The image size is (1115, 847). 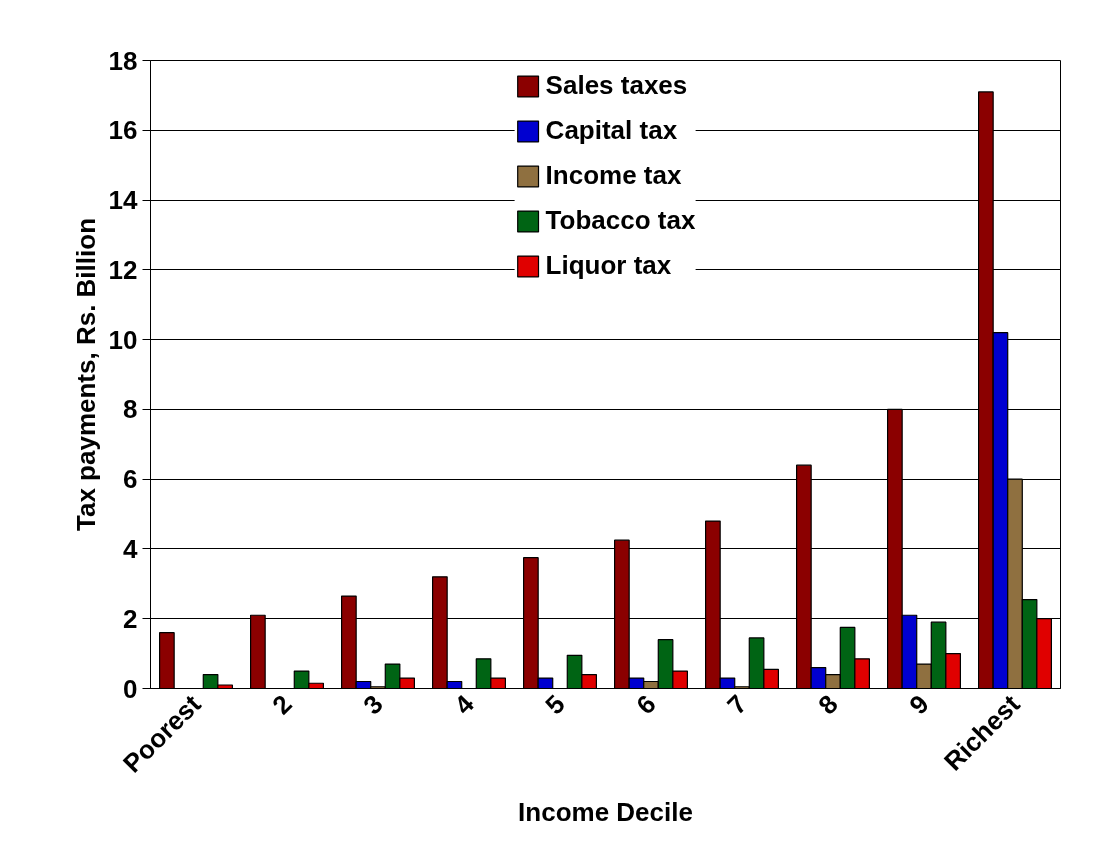 What do you see at coordinates (464, 704) in the screenshot?
I see `x-tick-label: 4` at bounding box center [464, 704].